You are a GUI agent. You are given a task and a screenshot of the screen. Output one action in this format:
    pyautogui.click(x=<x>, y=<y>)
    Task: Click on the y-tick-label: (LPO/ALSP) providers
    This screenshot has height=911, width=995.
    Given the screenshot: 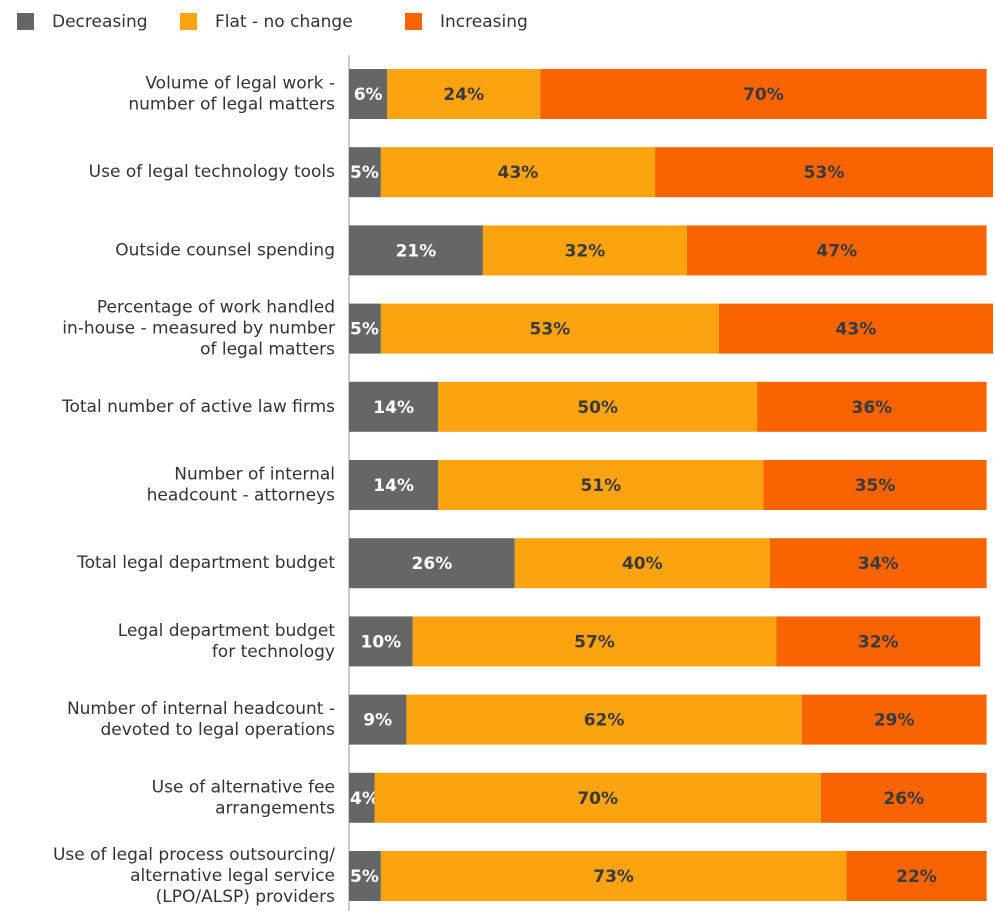 What is the action you would take?
    pyautogui.click(x=245, y=897)
    